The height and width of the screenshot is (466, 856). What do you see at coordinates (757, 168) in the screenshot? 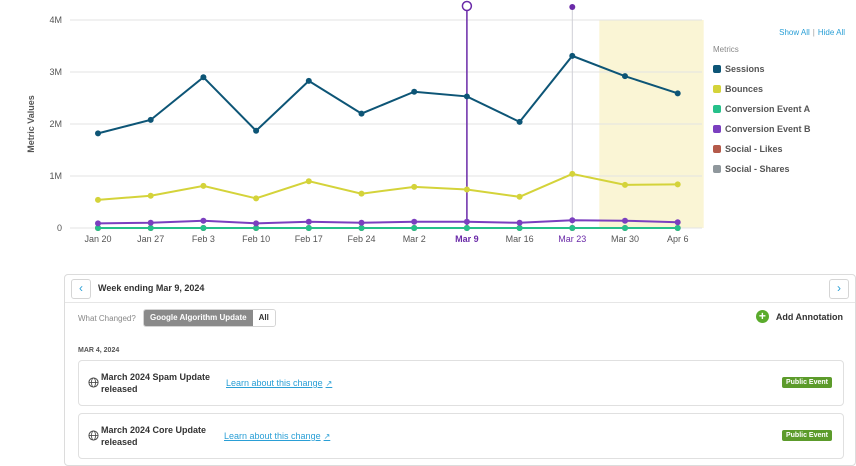
I see `legend-label: Social - Shares` at bounding box center [757, 168].